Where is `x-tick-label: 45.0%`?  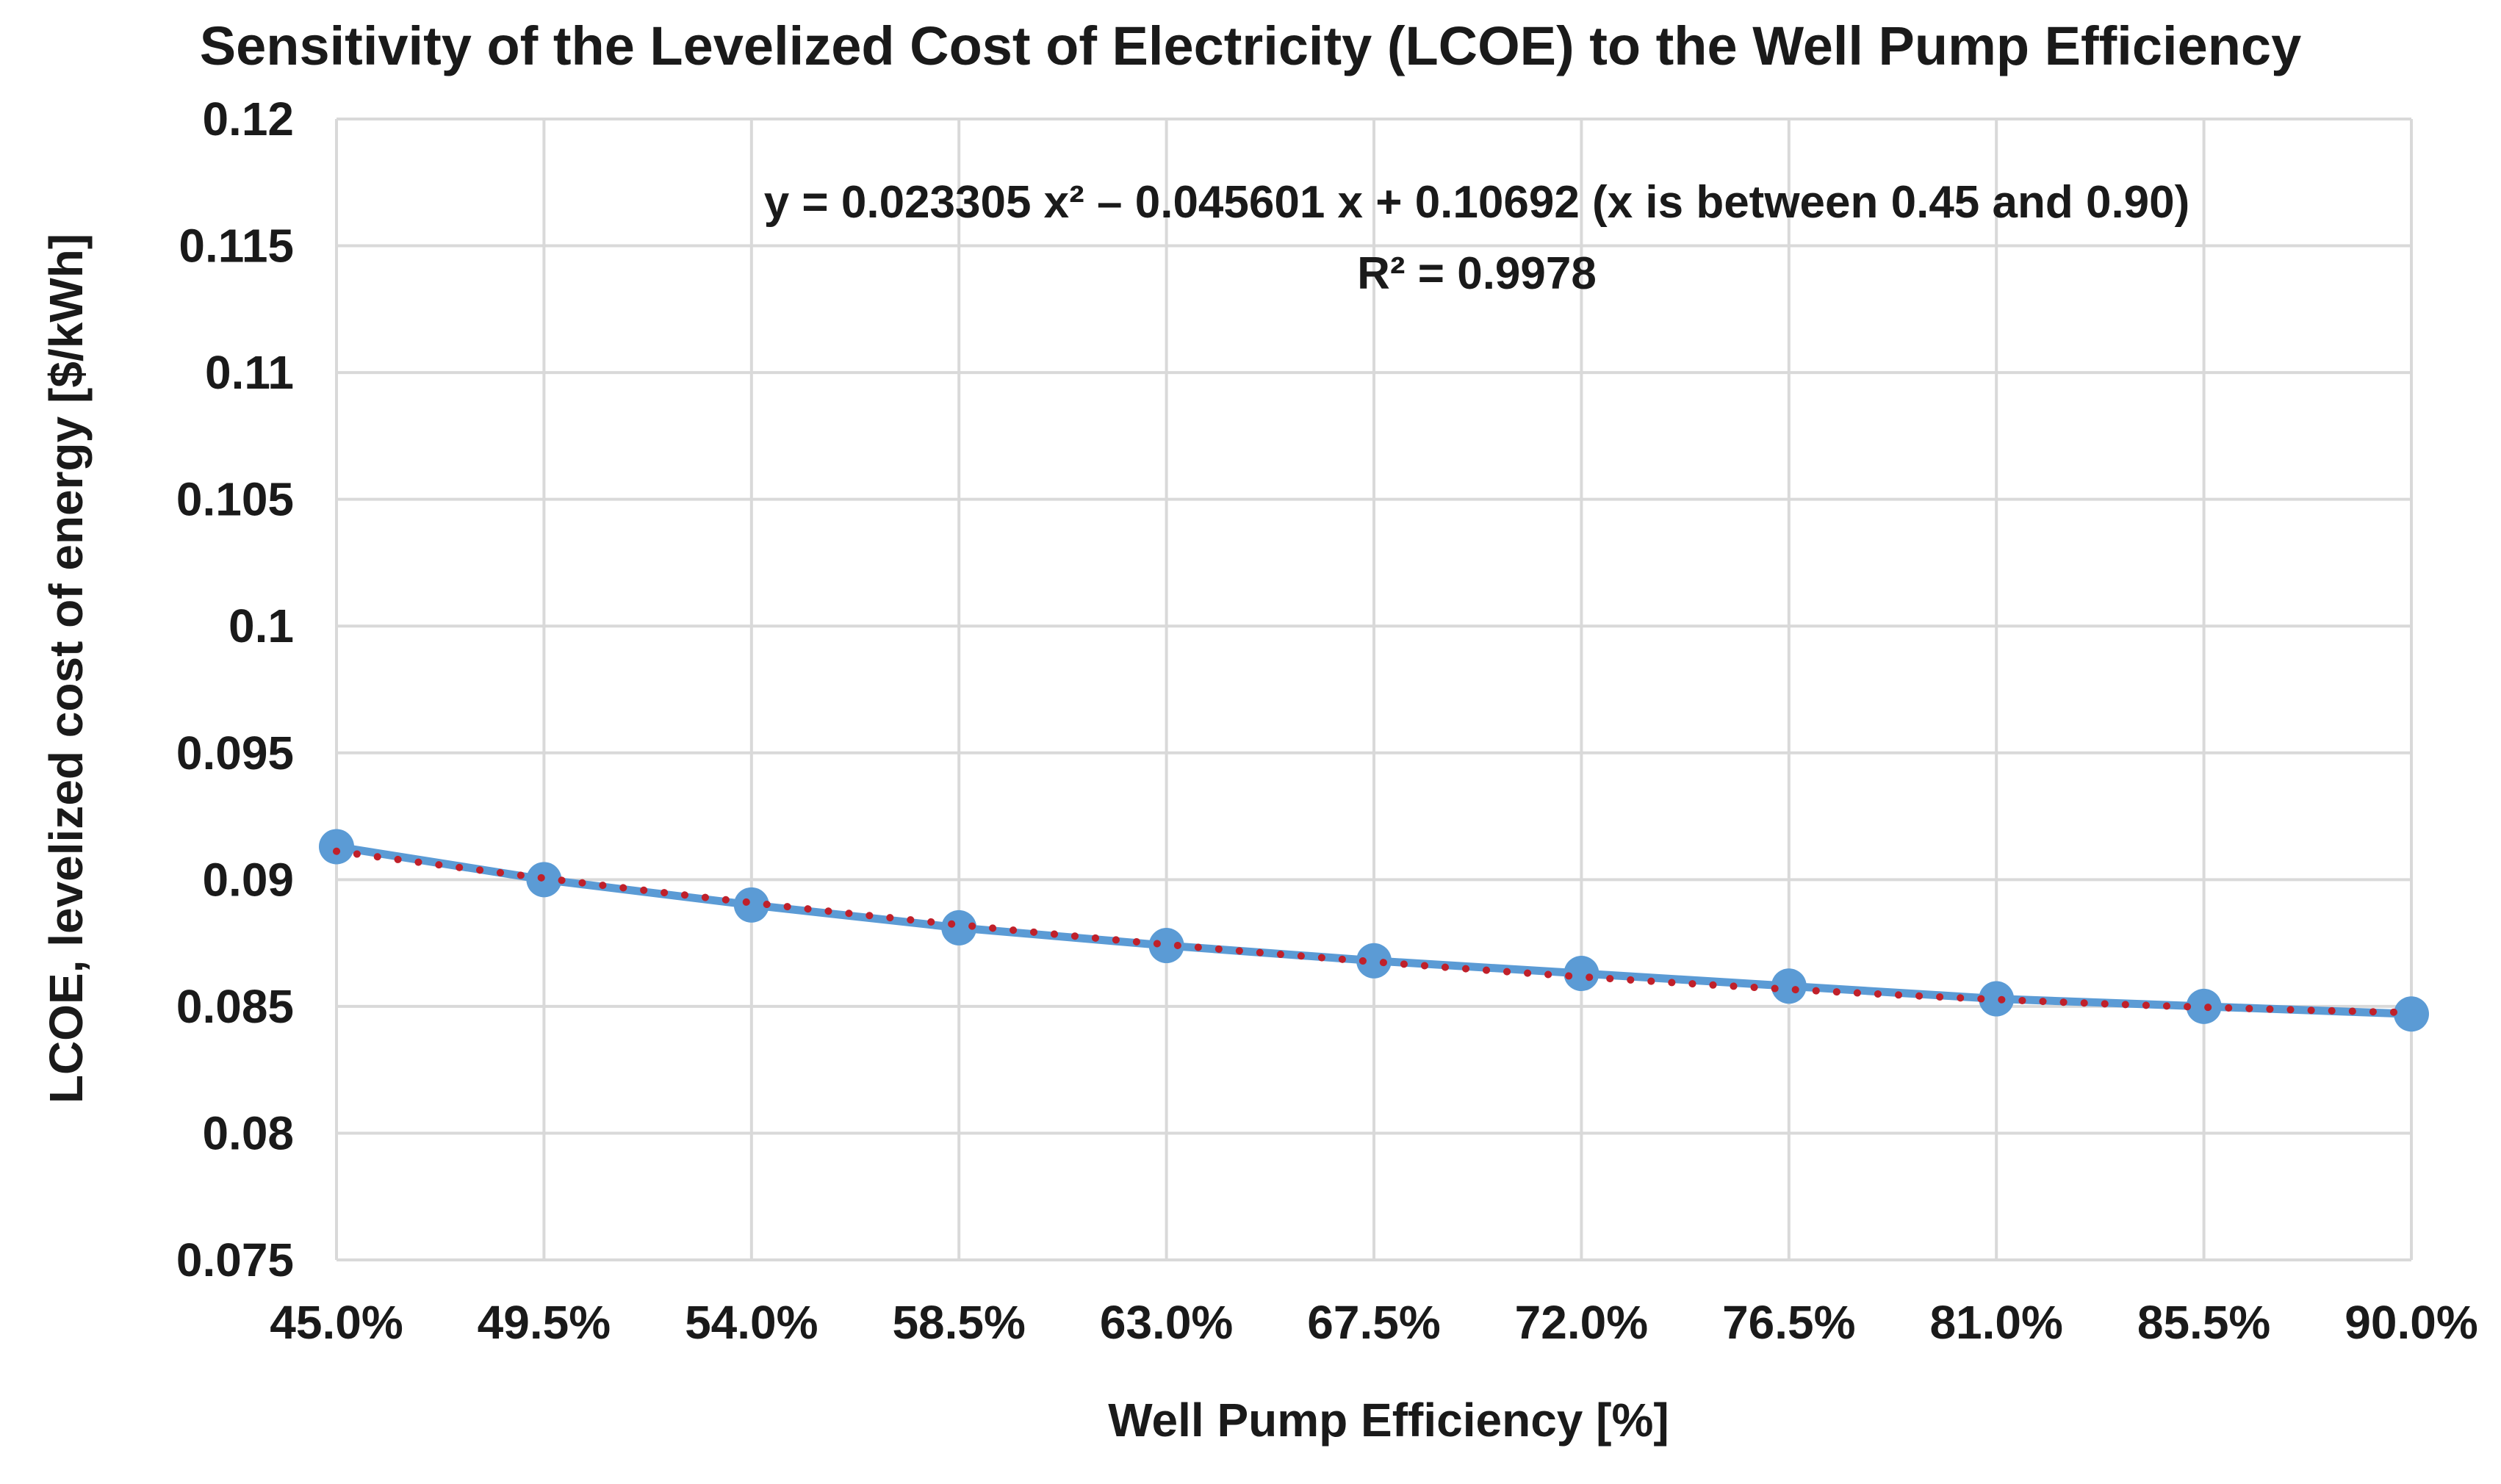 x-tick-label: 45.0% is located at coordinates (336, 1323).